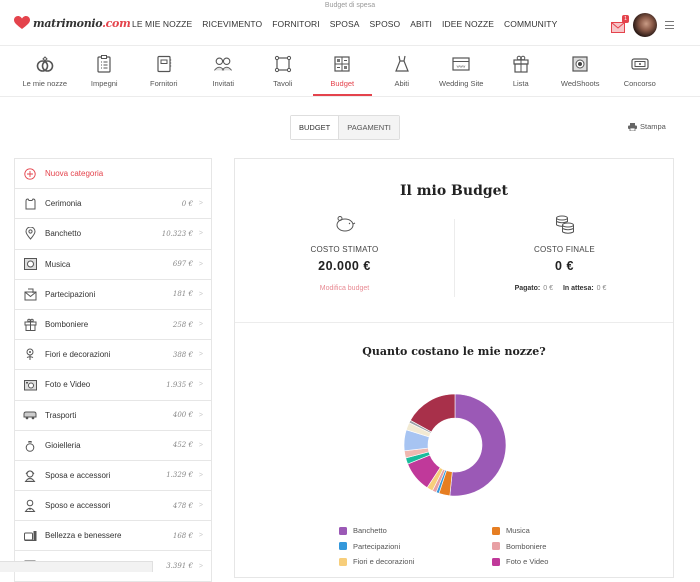 This screenshot has height=582, width=700. I want to click on church-icon, so click(30, 204).